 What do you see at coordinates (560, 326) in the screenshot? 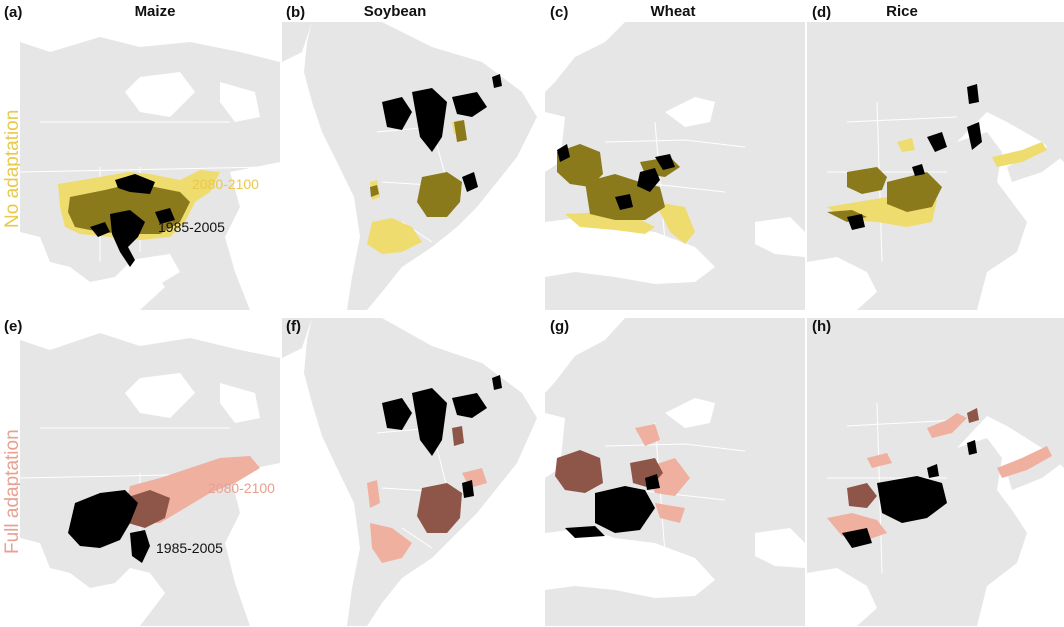
I see `panel-letter-g: (g)` at bounding box center [560, 326].